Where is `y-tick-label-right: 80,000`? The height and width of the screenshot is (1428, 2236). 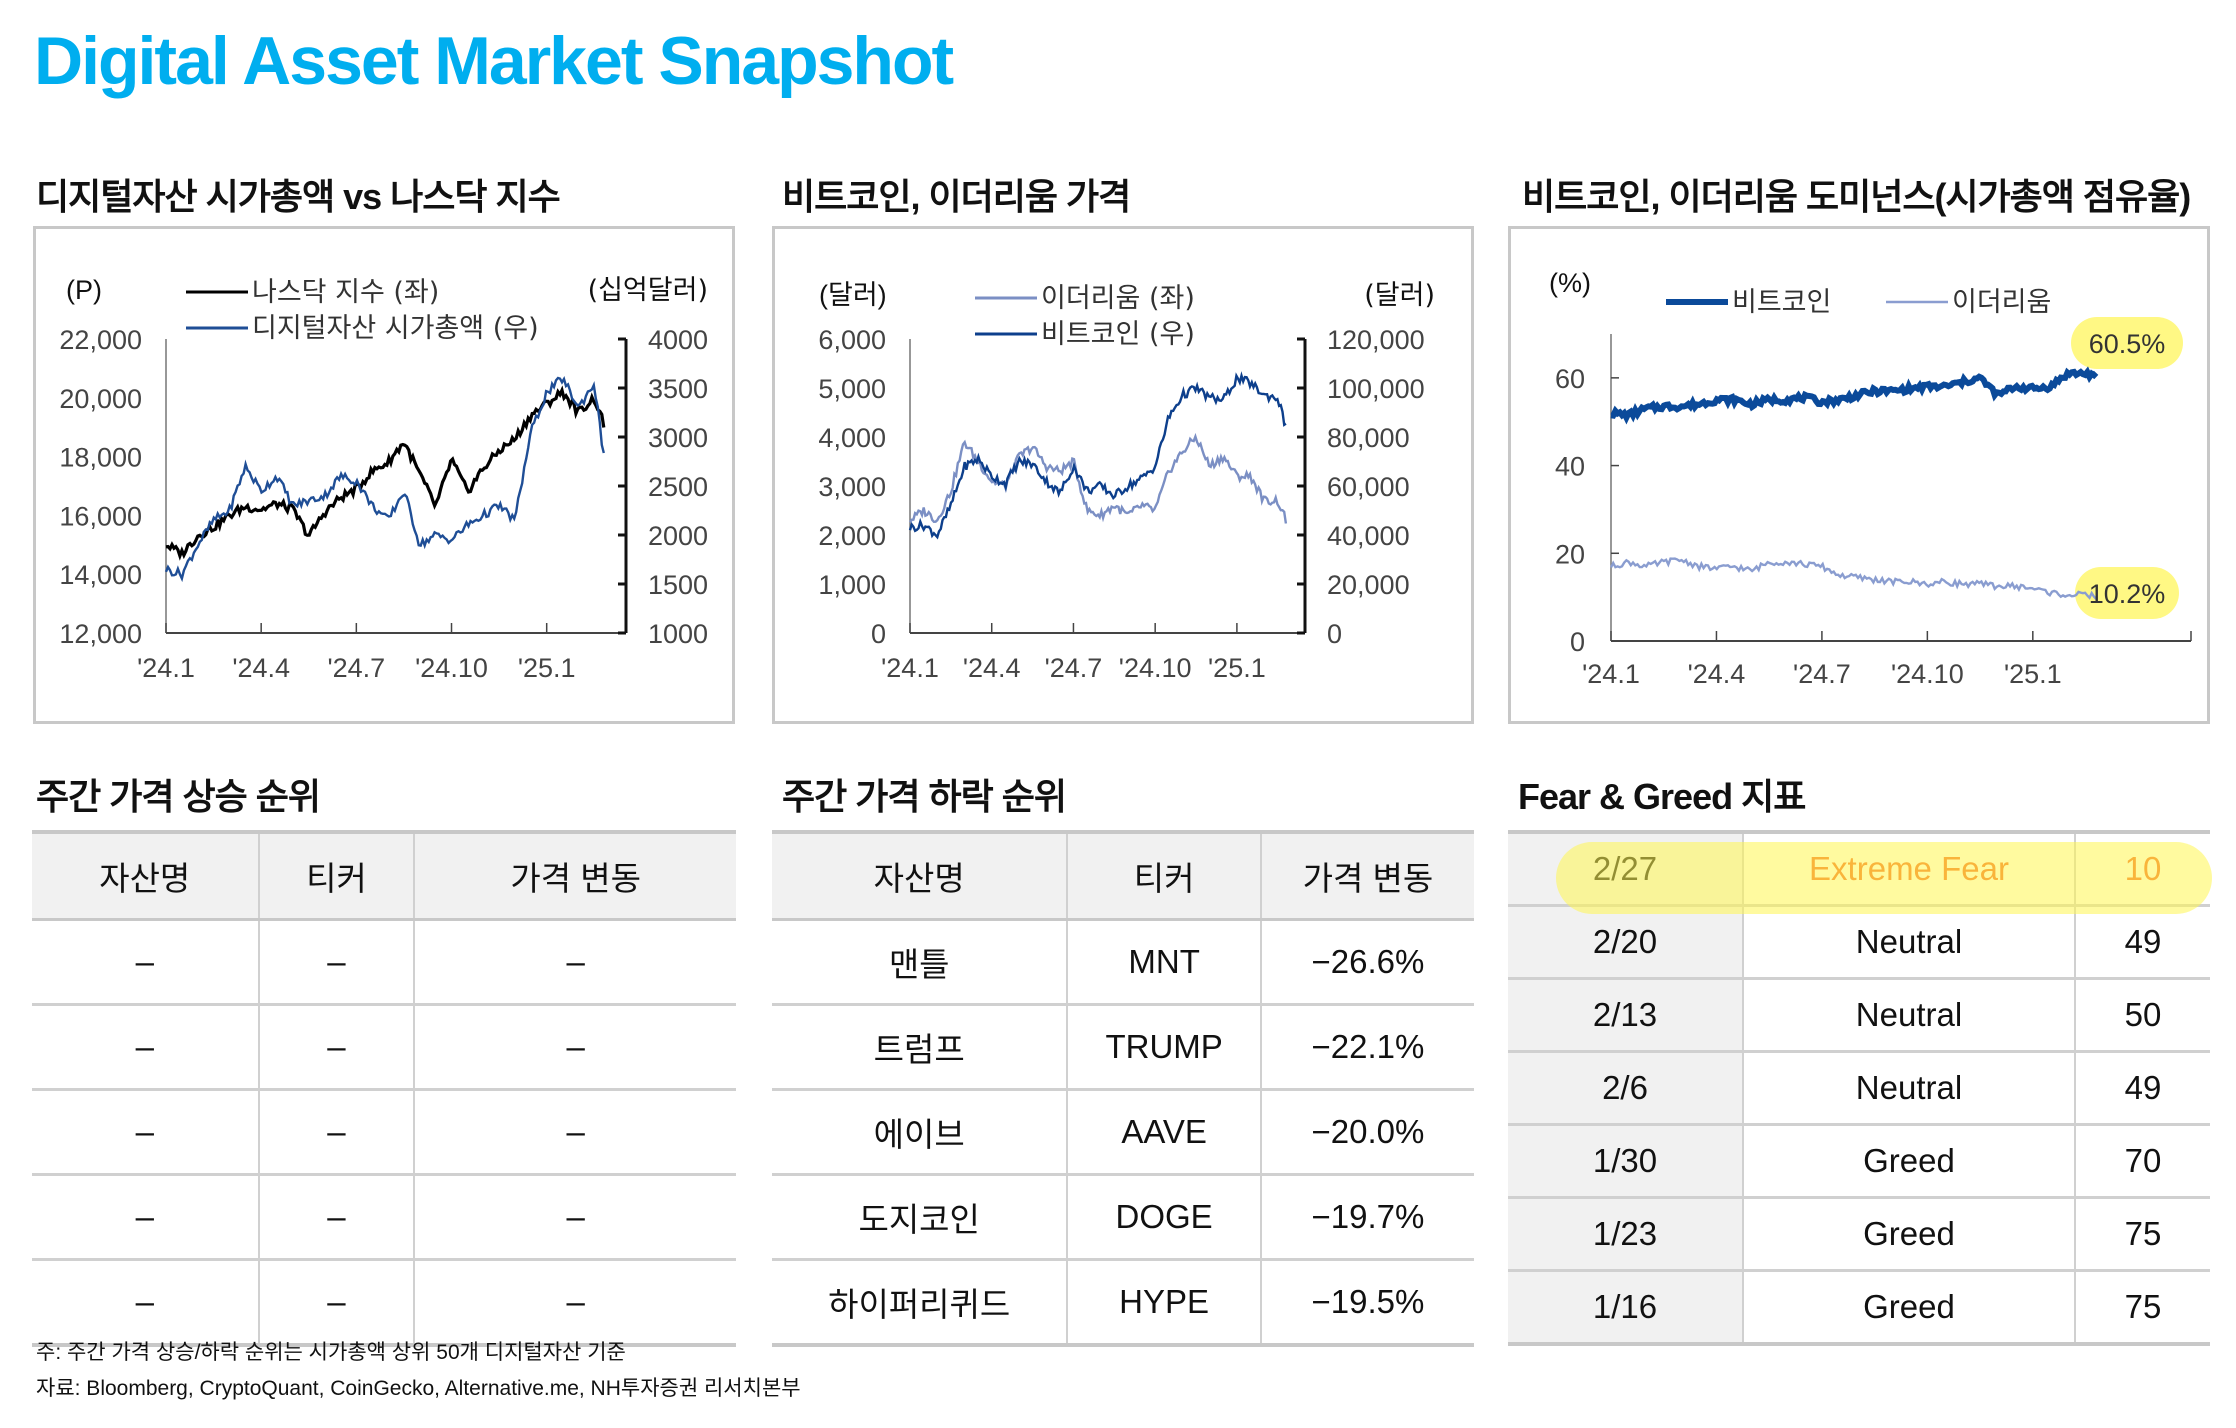
y-tick-label-right: 80,000 is located at coordinates (1368, 438).